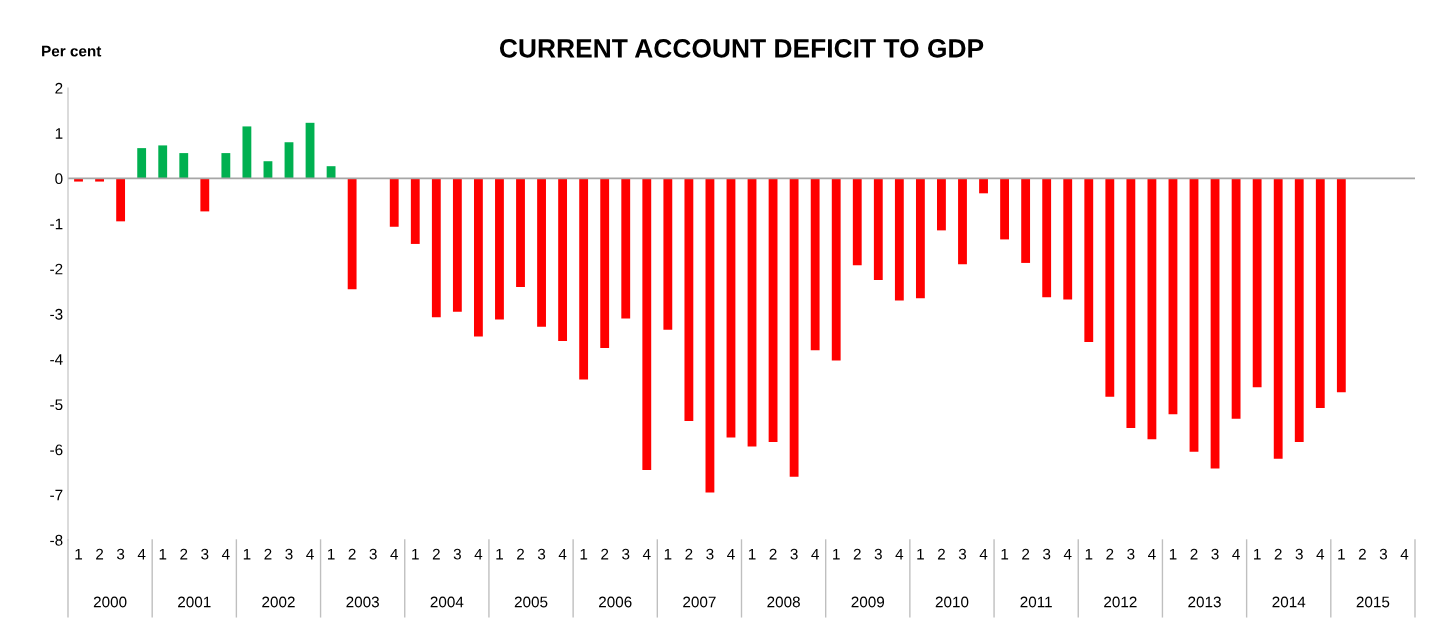  I want to click on y-tick-label: 1, so click(59, 133).